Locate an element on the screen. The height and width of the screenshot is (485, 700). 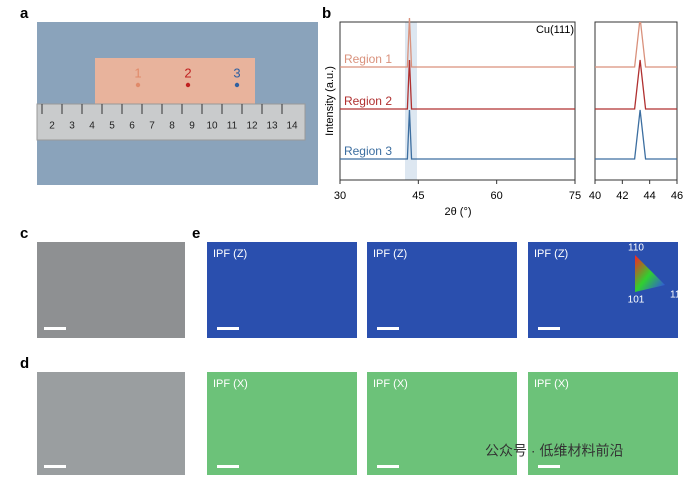
x-tick-label: 46 is located at coordinates (677, 196).